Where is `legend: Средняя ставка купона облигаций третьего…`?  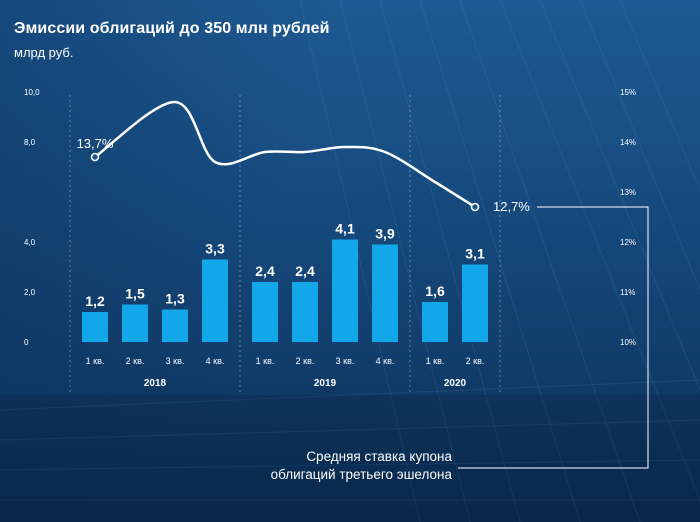 legend: Средняя ставка купона облигаций третьего… is located at coordinates (361, 466).